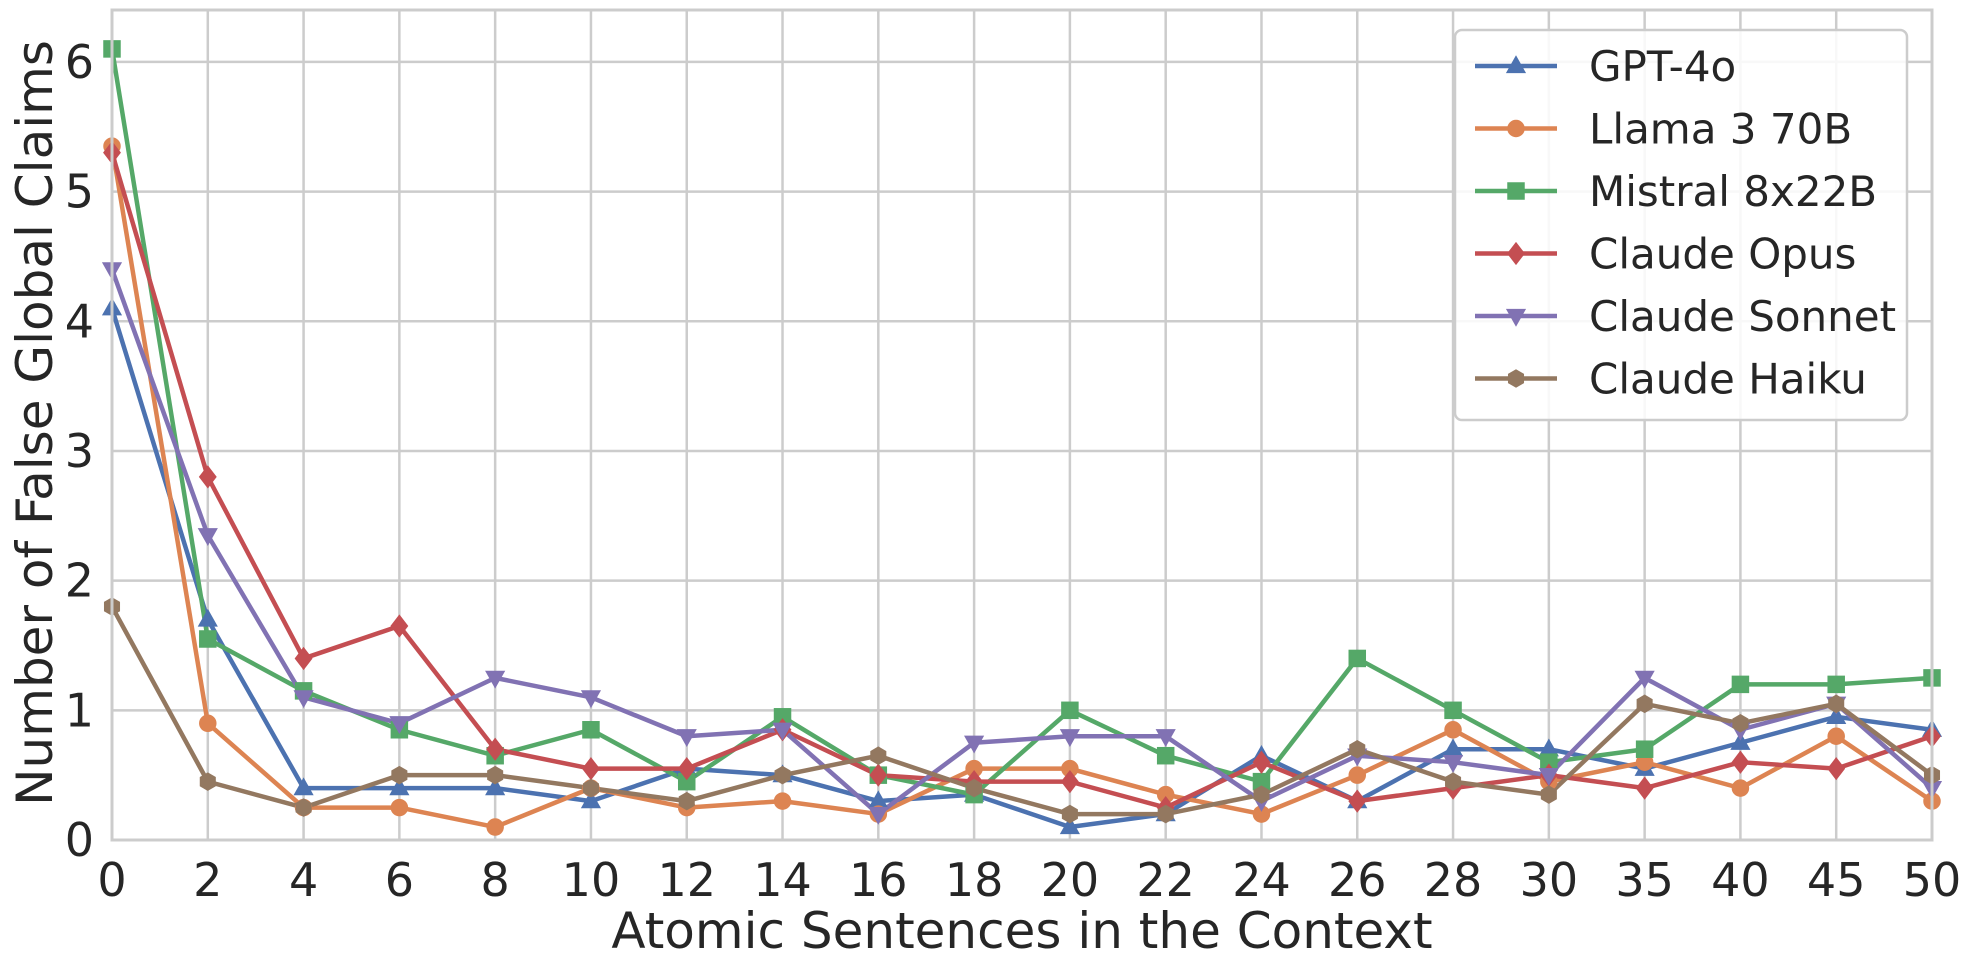  What do you see at coordinates (1733, 191) in the screenshot?
I see `legend-label-mistral-8x22b: Mistral 8x22B` at bounding box center [1733, 191].